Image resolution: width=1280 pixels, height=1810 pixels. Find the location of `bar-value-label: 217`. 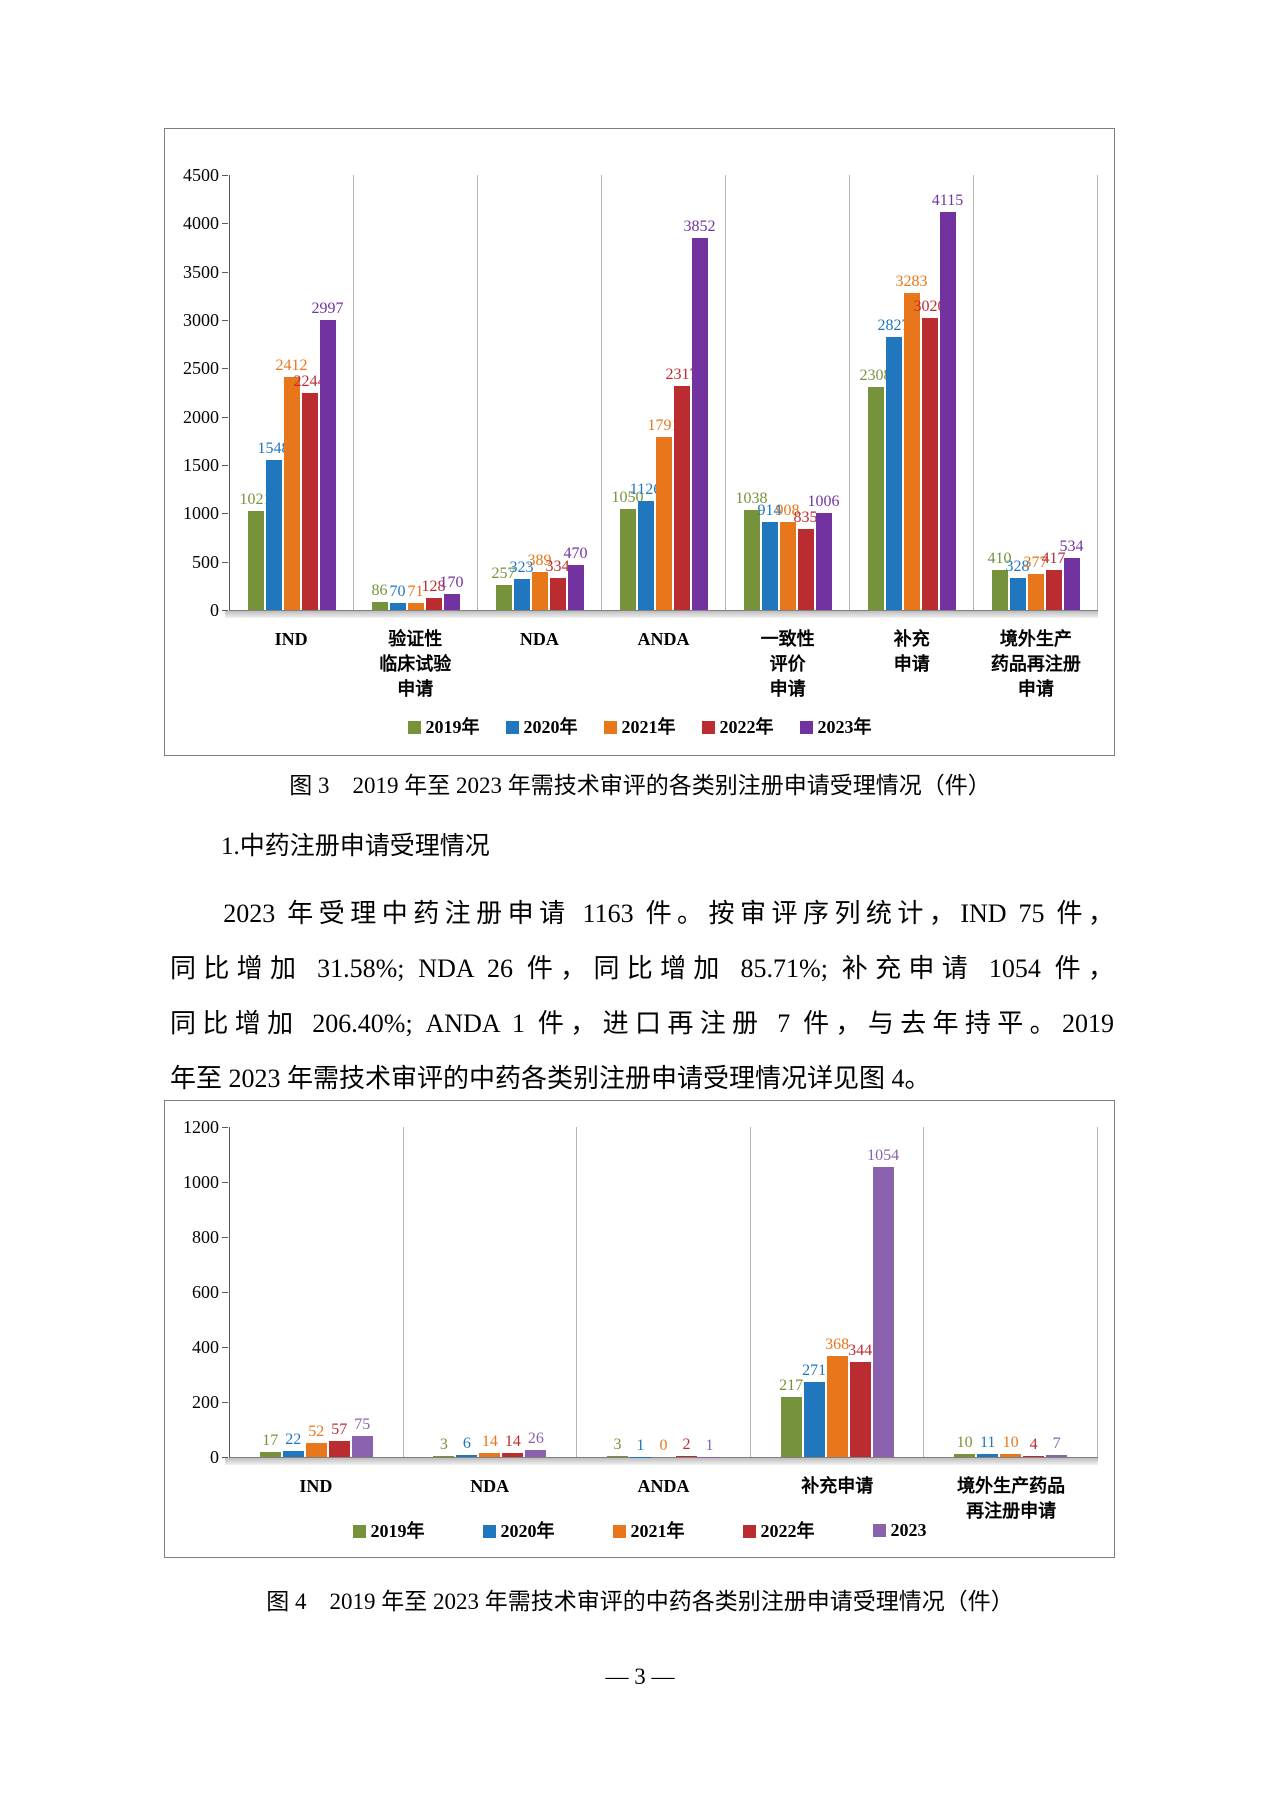

bar-value-label: 217 is located at coordinates (791, 1386).